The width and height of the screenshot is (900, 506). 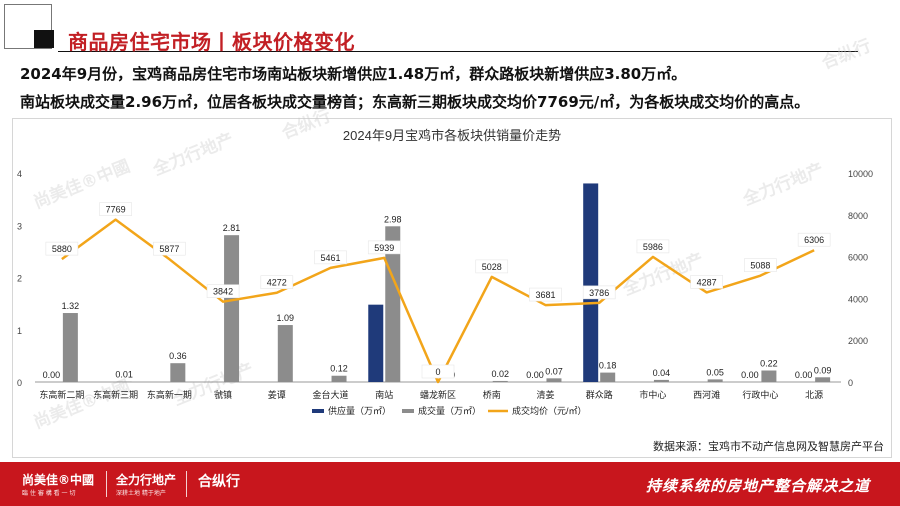 I want to click on price-value-label: 4287, so click(x=707, y=282).